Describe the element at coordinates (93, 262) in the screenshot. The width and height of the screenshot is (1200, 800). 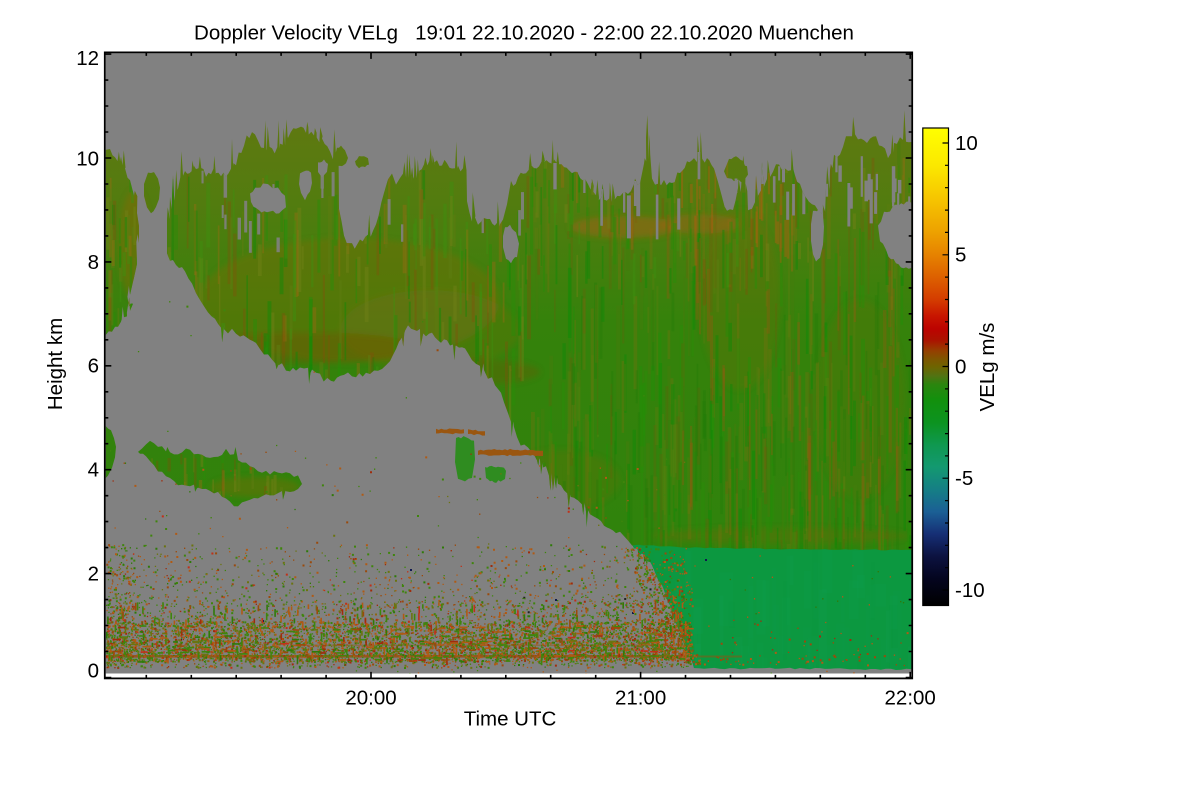
I see `svg-text: 8` at that location.